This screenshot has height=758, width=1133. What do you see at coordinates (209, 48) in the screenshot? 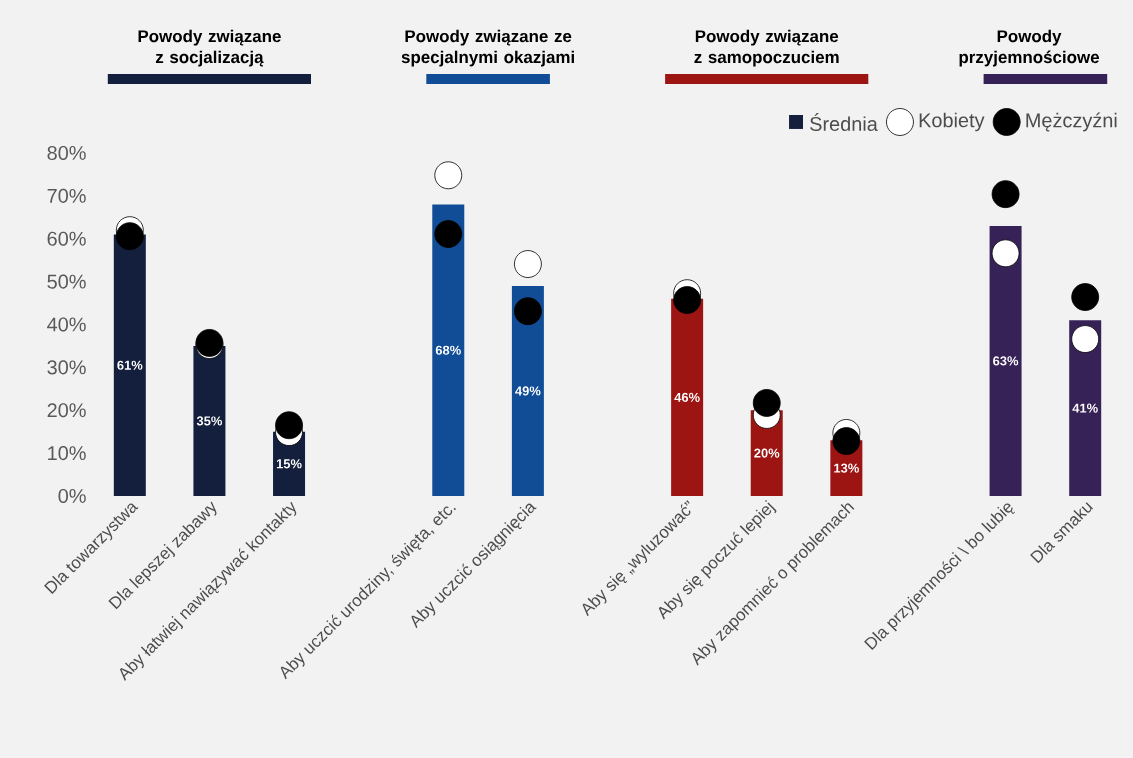
I see `text: Powody związane z socjalizacją` at bounding box center [209, 48].